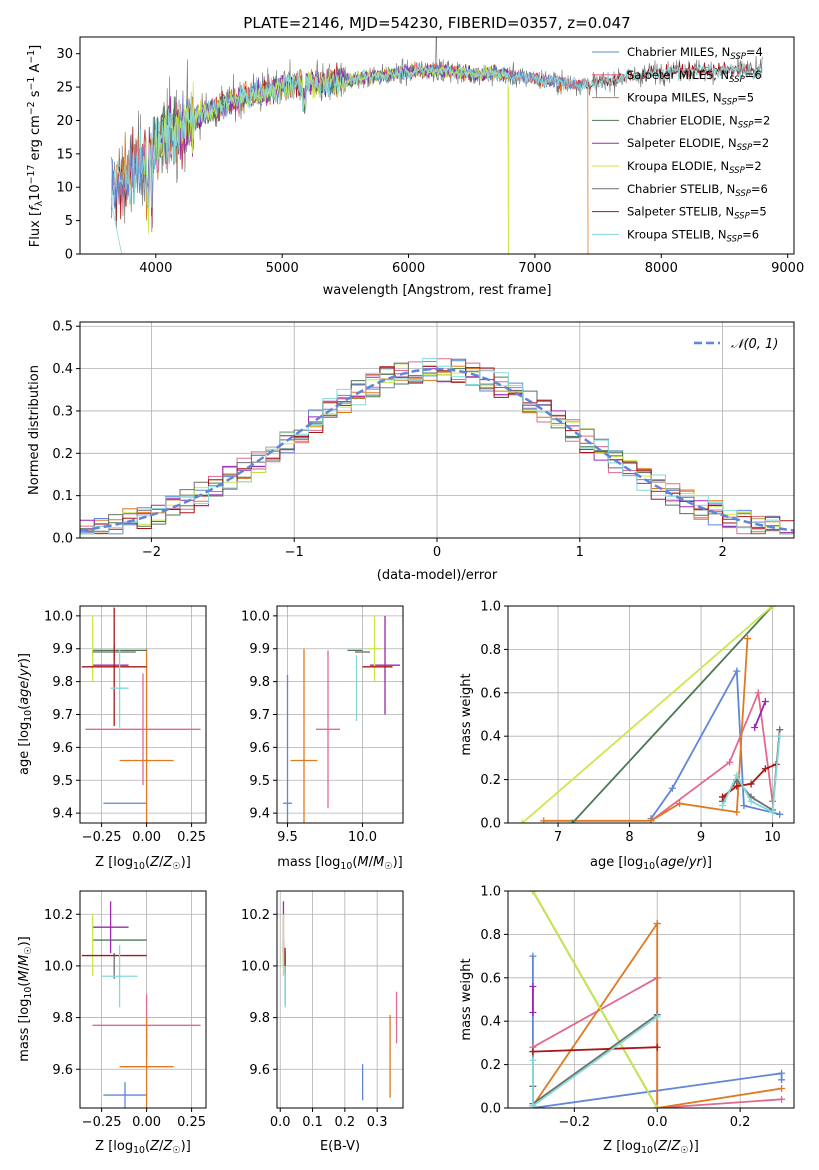 This screenshot has width=819, height=1170. Describe the element at coordinates (64, 154) in the screenshot. I see `y-tick-label: 15` at that location.